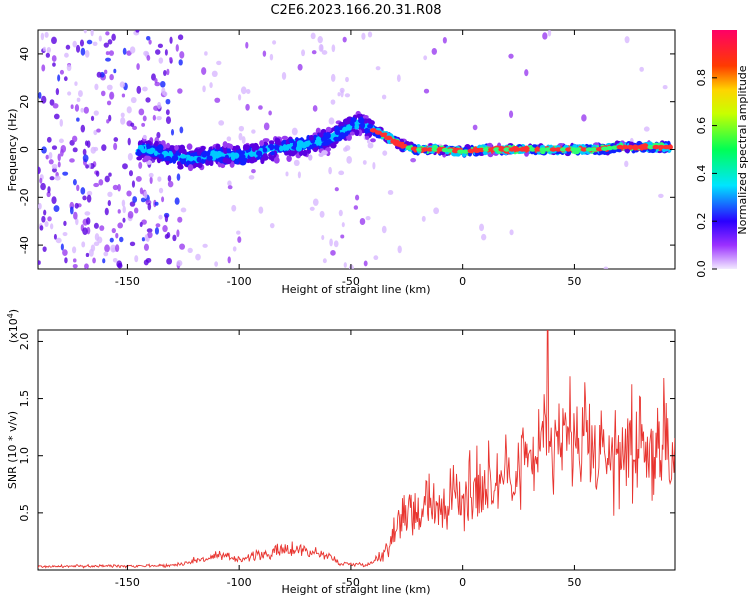 Image resolution: width=750 pixels, height=600 pixels. What do you see at coordinates (24, 197) in the screenshot?
I see `y-tick-label: -20` at bounding box center [24, 197].